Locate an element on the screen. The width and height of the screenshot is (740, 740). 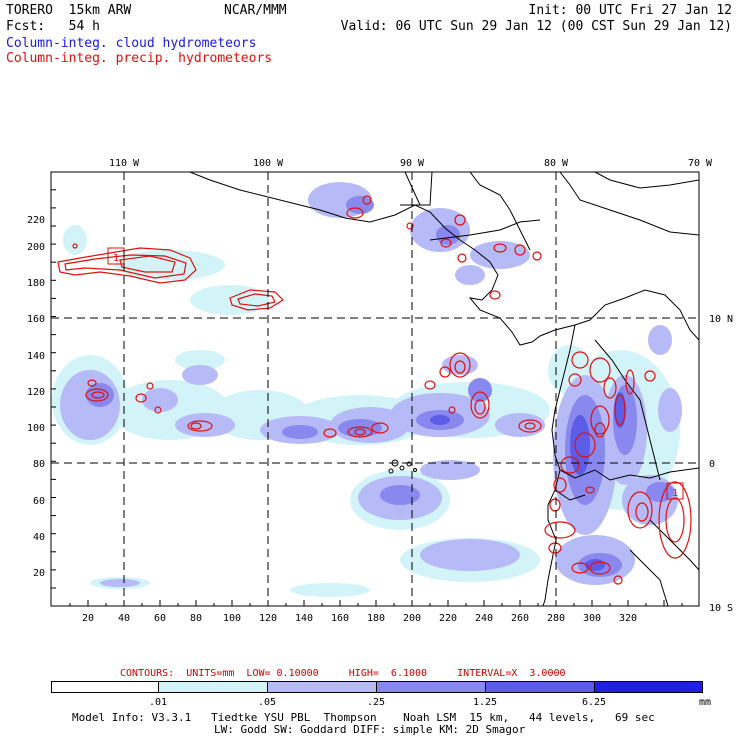
lon-label-90w: 90 W is located at coordinates (412, 163).